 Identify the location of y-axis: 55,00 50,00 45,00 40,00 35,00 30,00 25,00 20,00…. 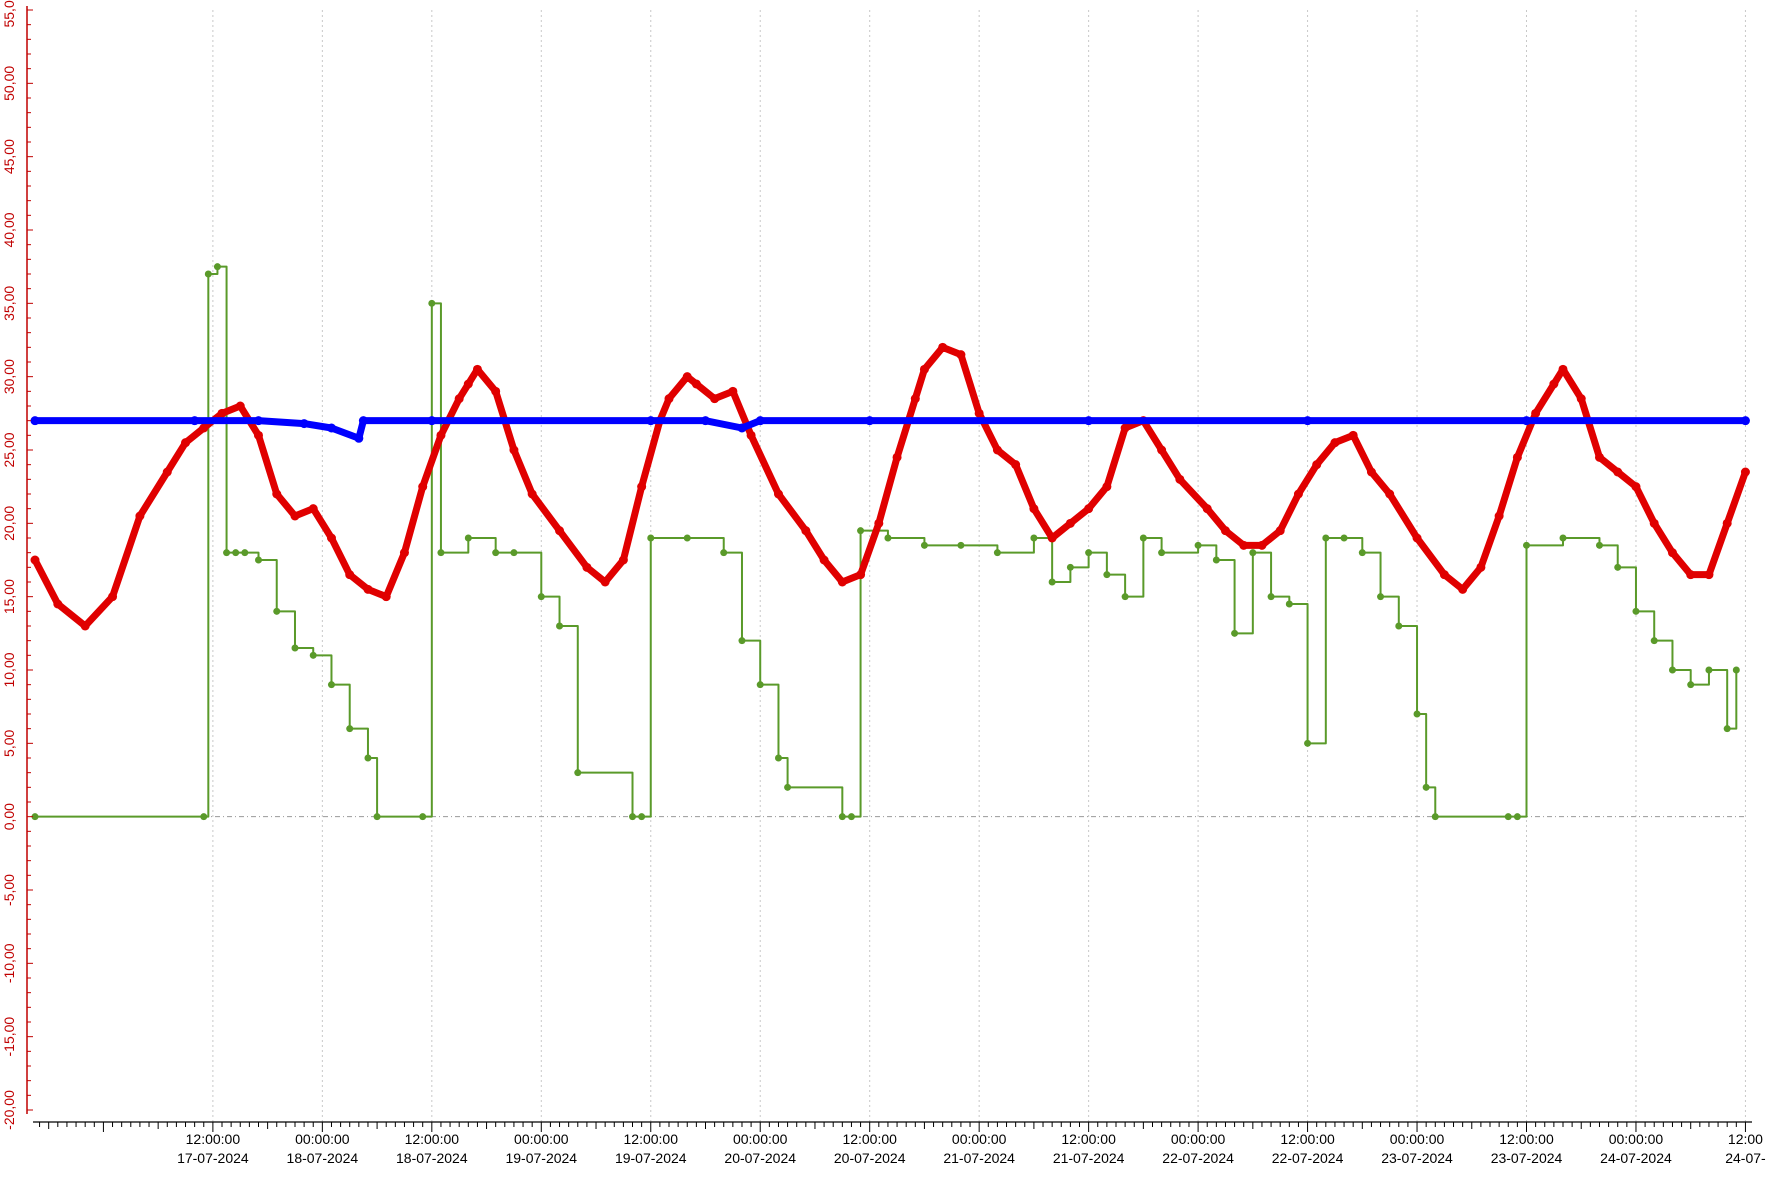
(17, 565).